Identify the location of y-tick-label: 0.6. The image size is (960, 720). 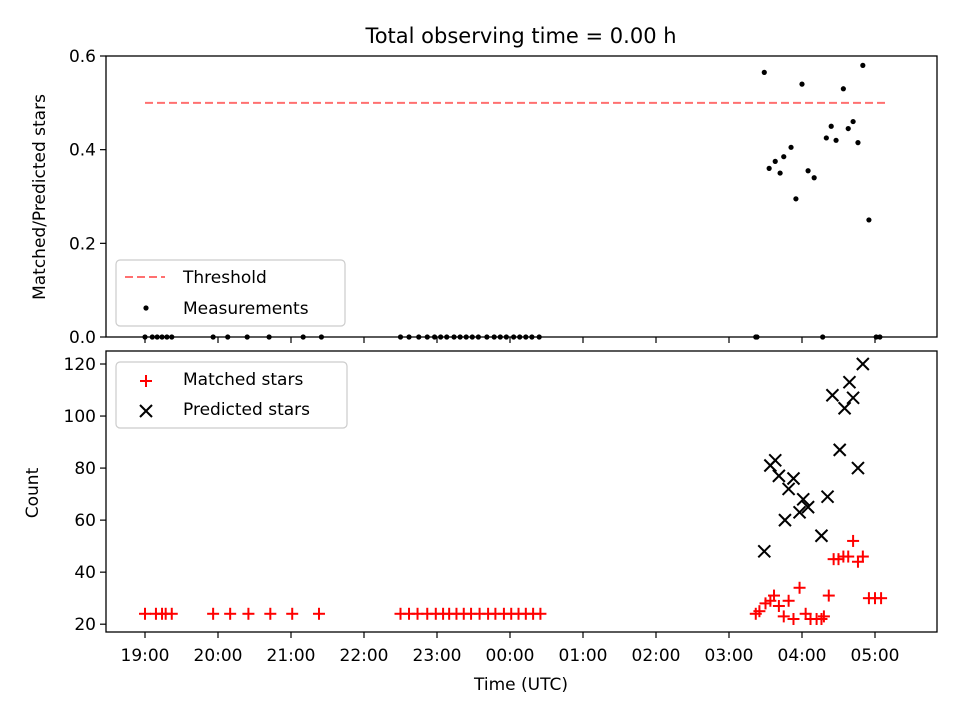
(82, 57).